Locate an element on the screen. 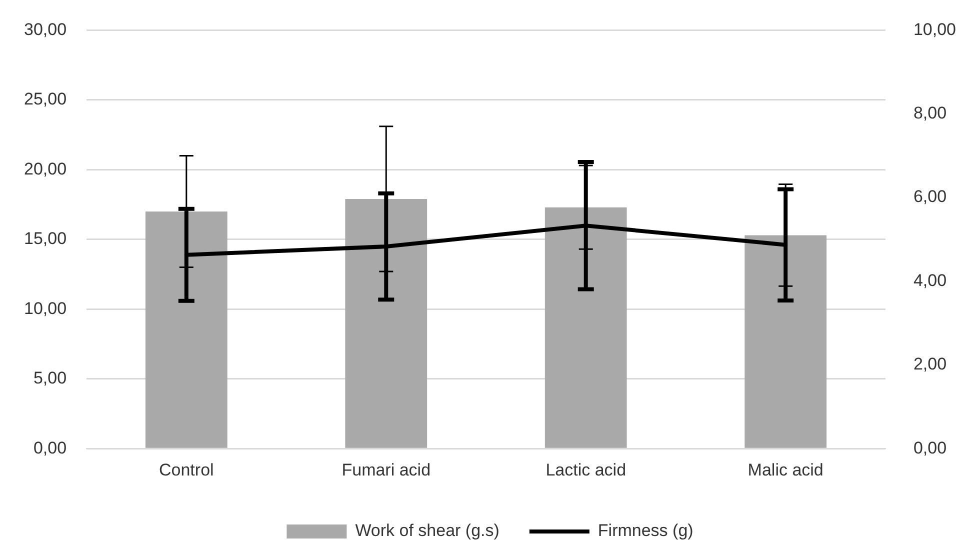 The image size is (976, 554). y2-tick-label: 0,00 is located at coordinates (930, 448).